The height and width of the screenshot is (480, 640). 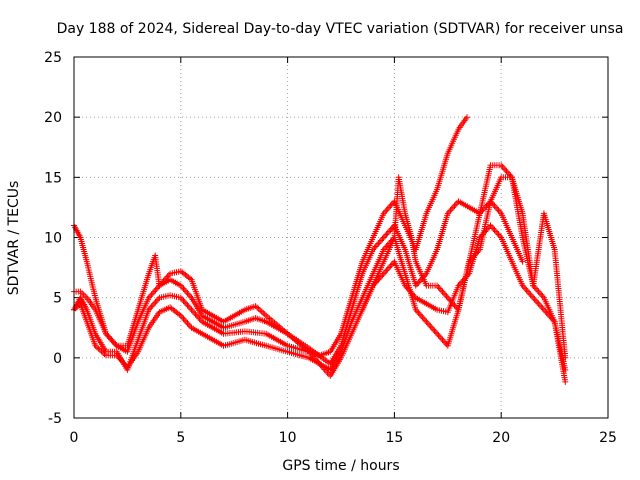 What do you see at coordinates (180, 438) in the screenshot?
I see `x-tick-label: 5` at bounding box center [180, 438].